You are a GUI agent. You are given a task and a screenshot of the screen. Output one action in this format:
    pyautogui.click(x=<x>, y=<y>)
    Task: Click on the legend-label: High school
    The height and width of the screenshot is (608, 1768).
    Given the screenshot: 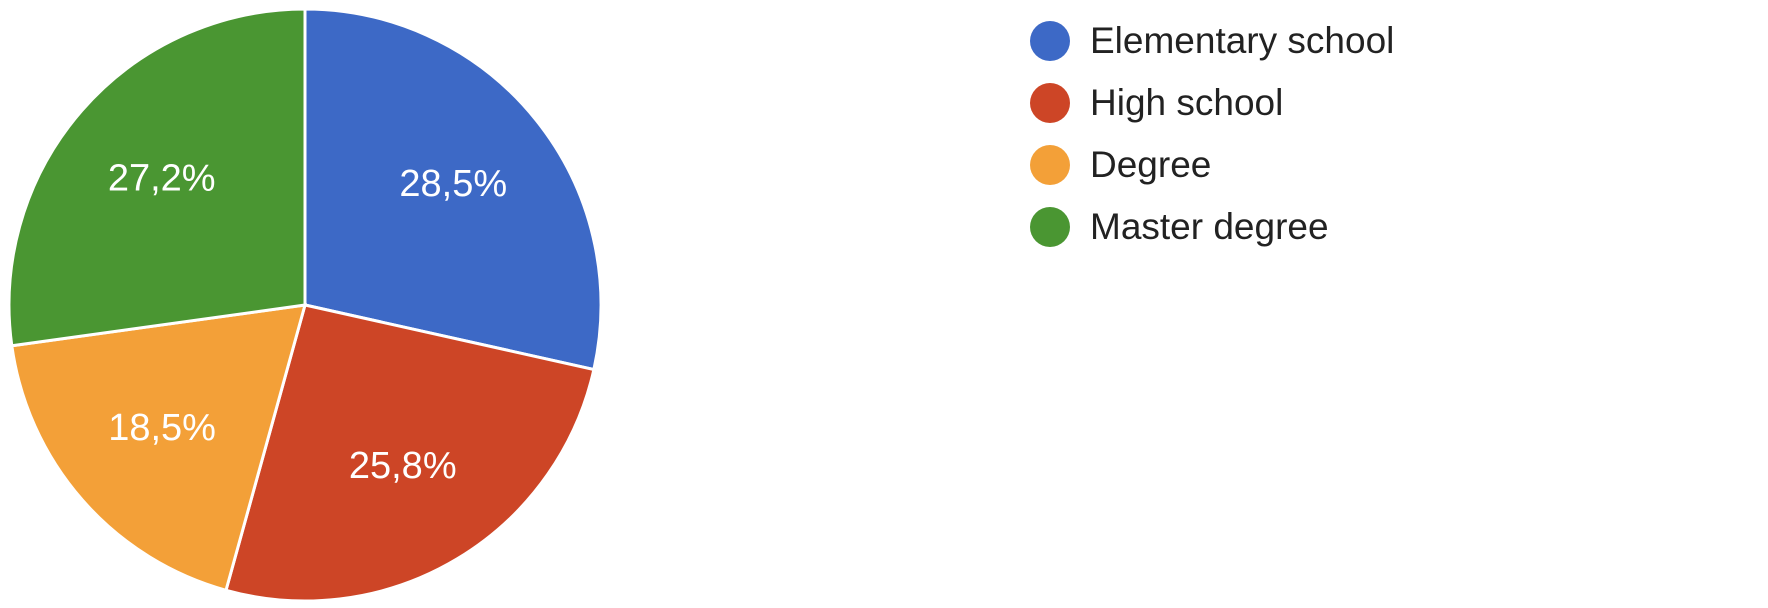 What is the action you would take?
    pyautogui.click(x=1187, y=102)
    